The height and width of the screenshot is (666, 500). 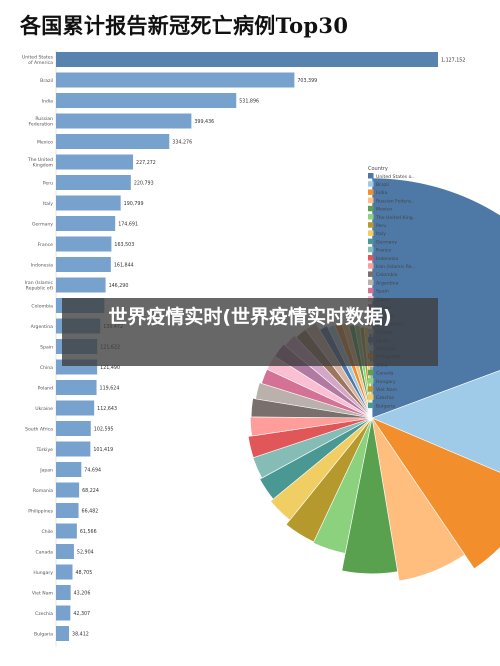 I want to click on legend-entry: Italy, so click(x=381, y=234).